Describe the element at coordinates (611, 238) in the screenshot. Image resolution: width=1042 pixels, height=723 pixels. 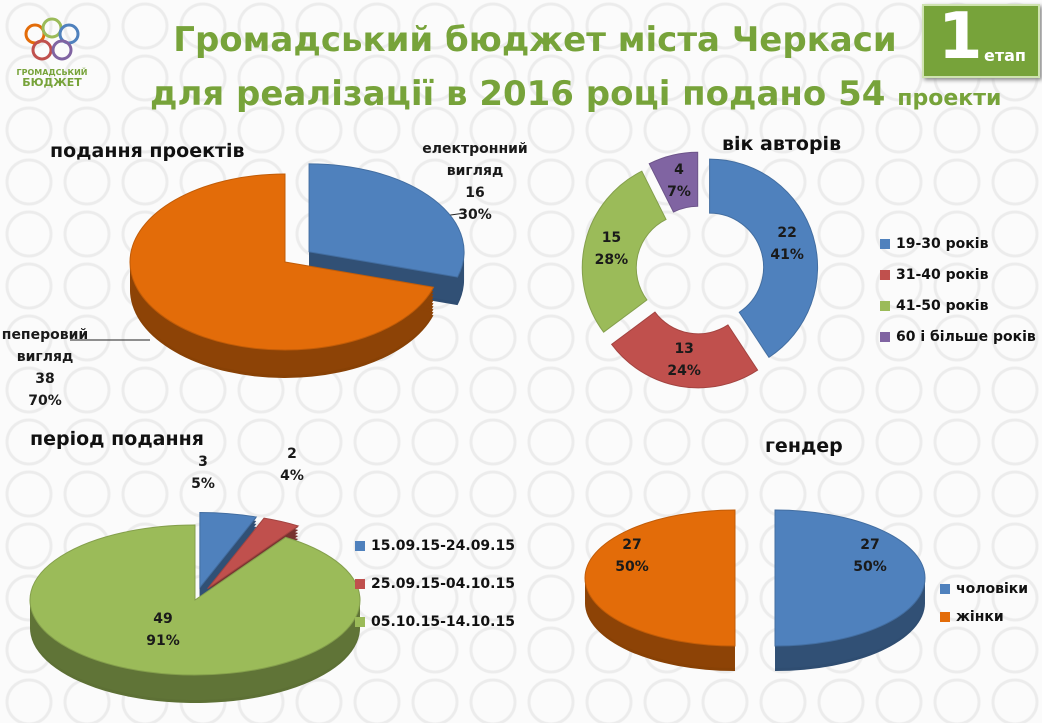
I see `value-label: 15` at that location.